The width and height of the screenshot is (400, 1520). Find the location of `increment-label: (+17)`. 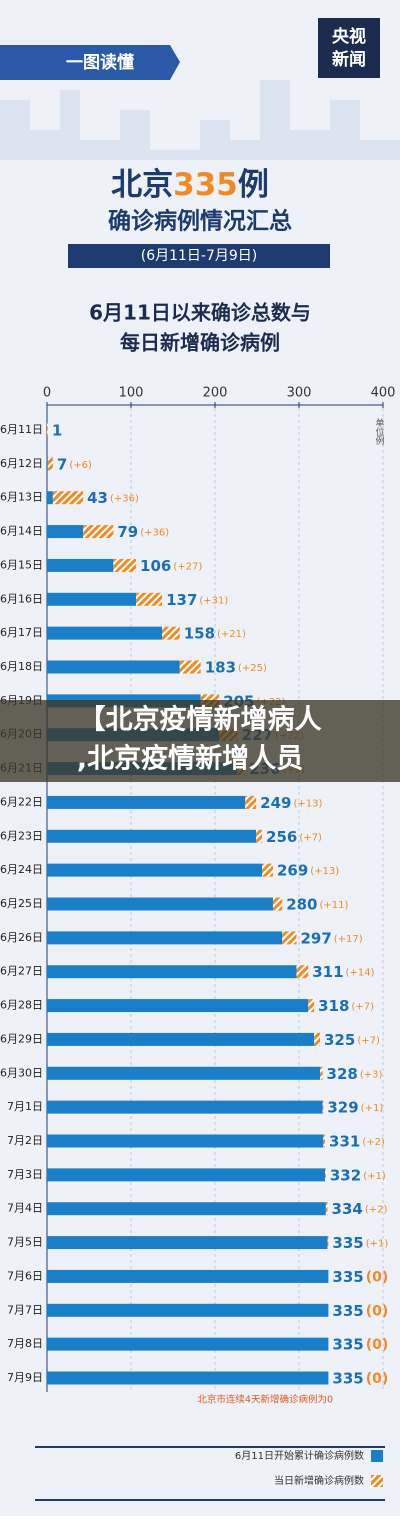

increment-label: (+17) is located at coordinates (348, 939).